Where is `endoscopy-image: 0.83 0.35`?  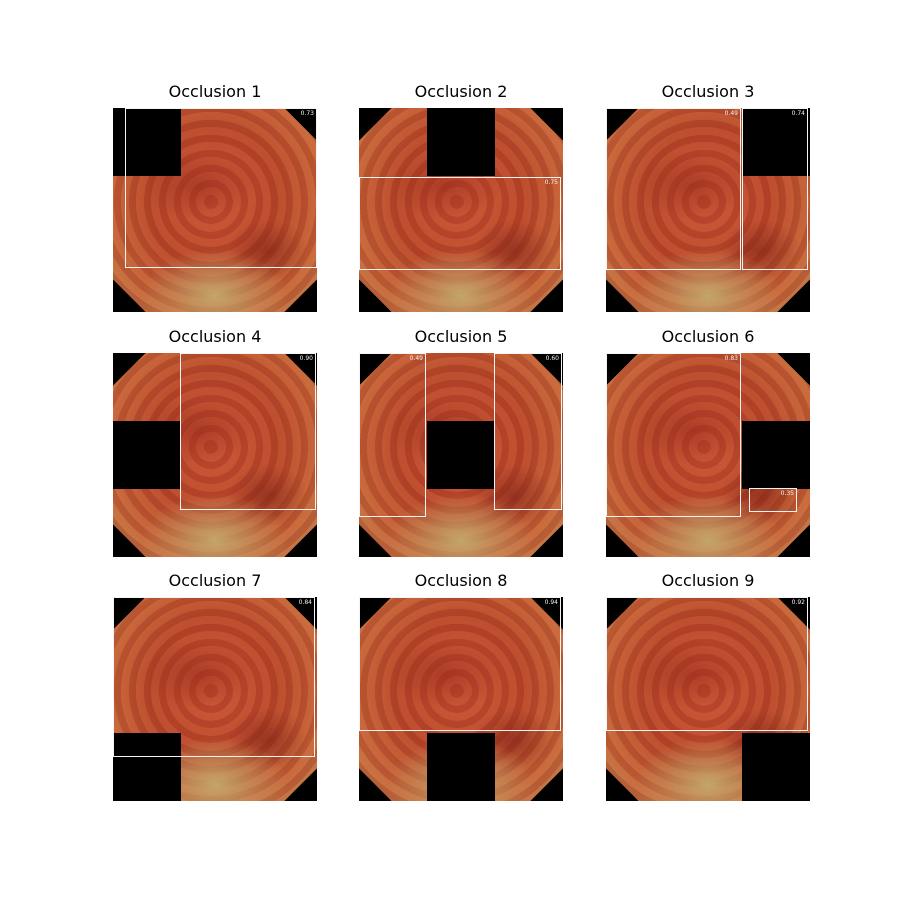
endoscopy-image: 0.83 0.35 is located at coordinates (708, 455).